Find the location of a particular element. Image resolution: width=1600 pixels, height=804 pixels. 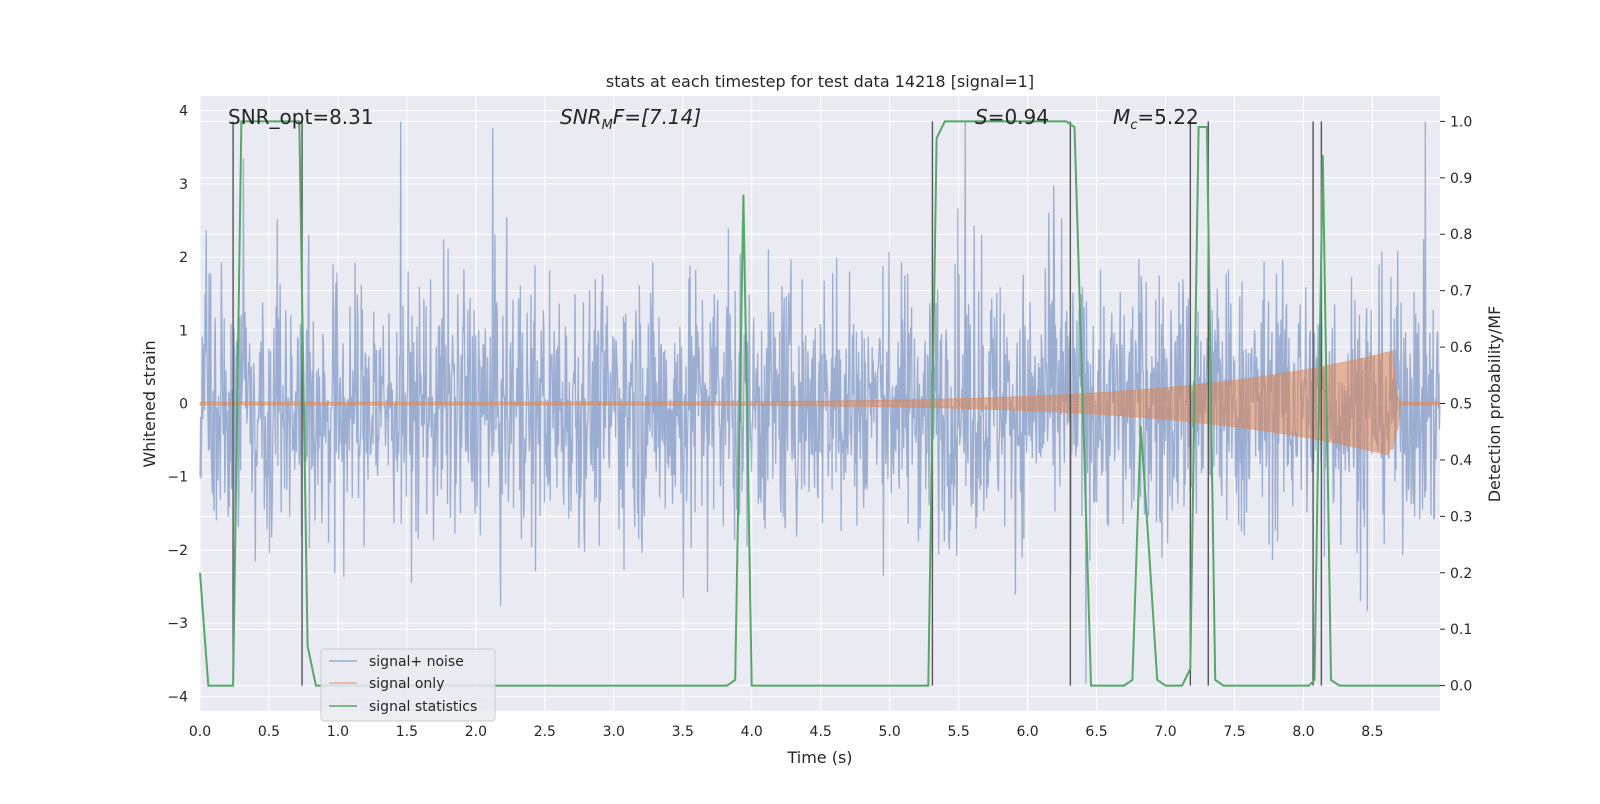

y-tick-label-0: −4 is located at coordinates (177, 697).